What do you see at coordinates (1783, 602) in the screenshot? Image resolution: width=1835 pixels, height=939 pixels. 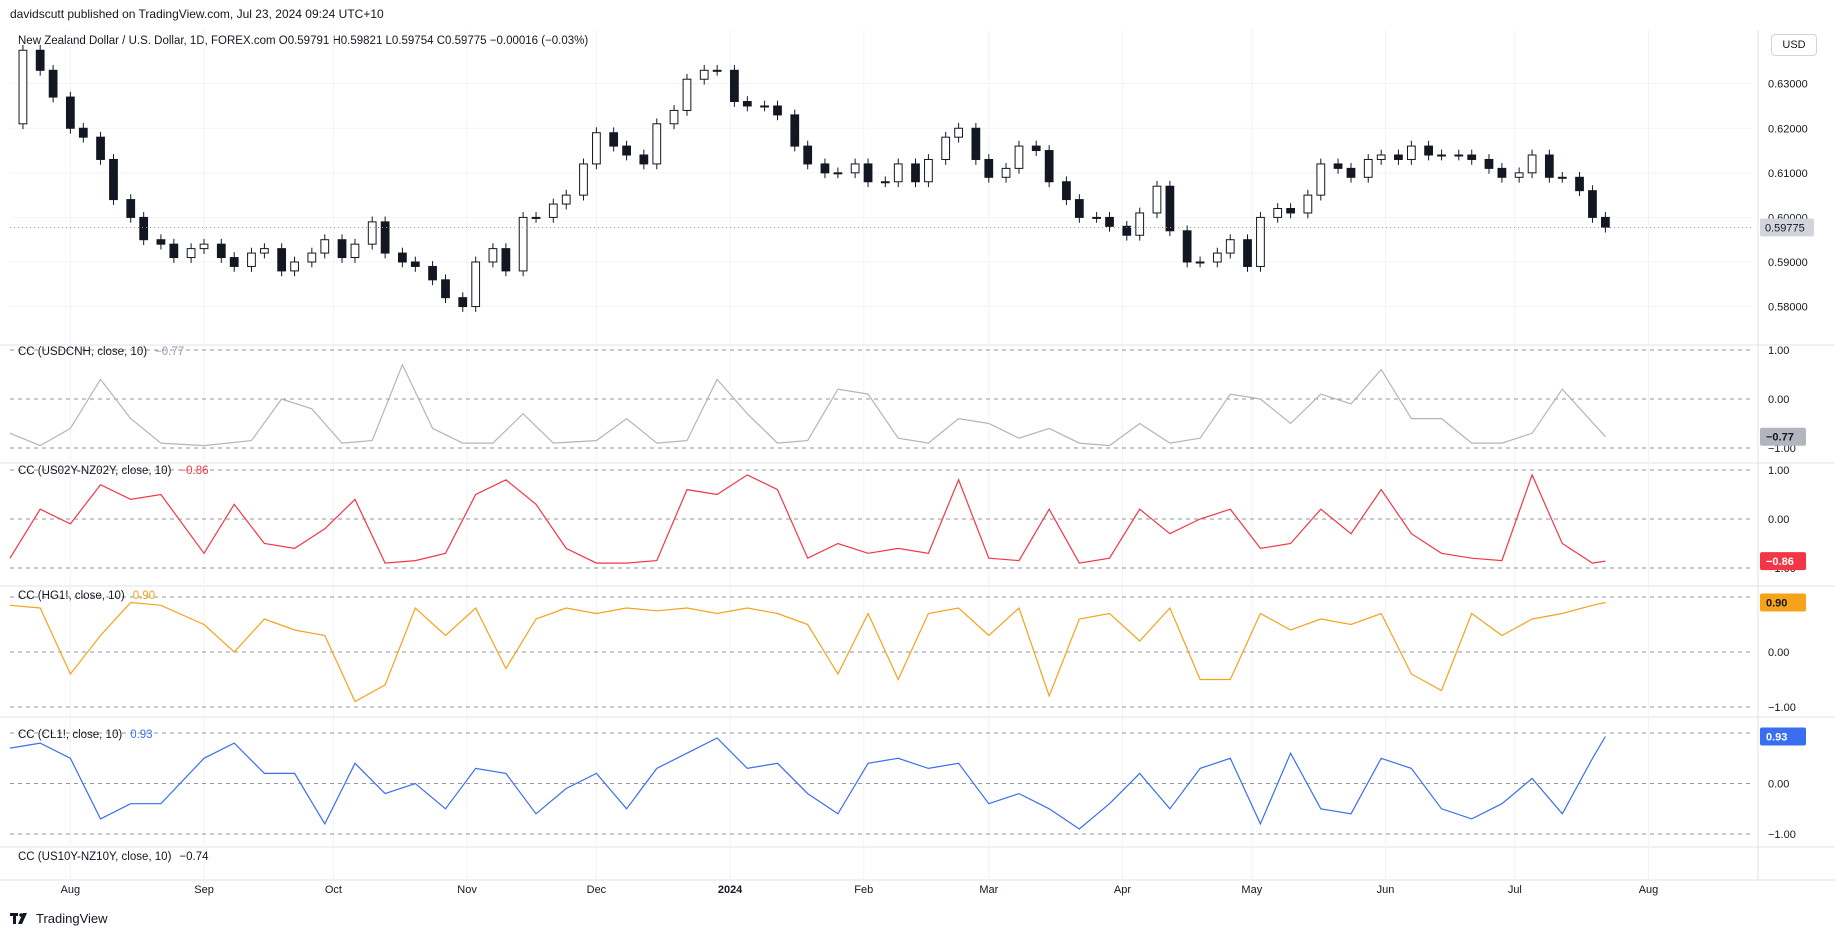 I see `hg1-value-tag` at bounding box center [1783, 602].